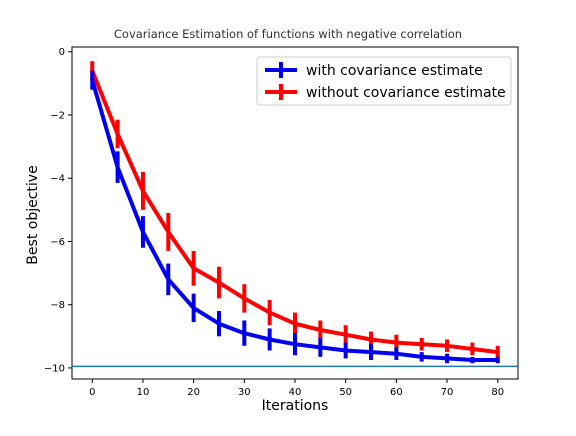 The height and width of the screenshot is (436, 576). Describe the element at coordinates (295, 392) in the screenshot. I see `x-tick-label: 40` at that location.